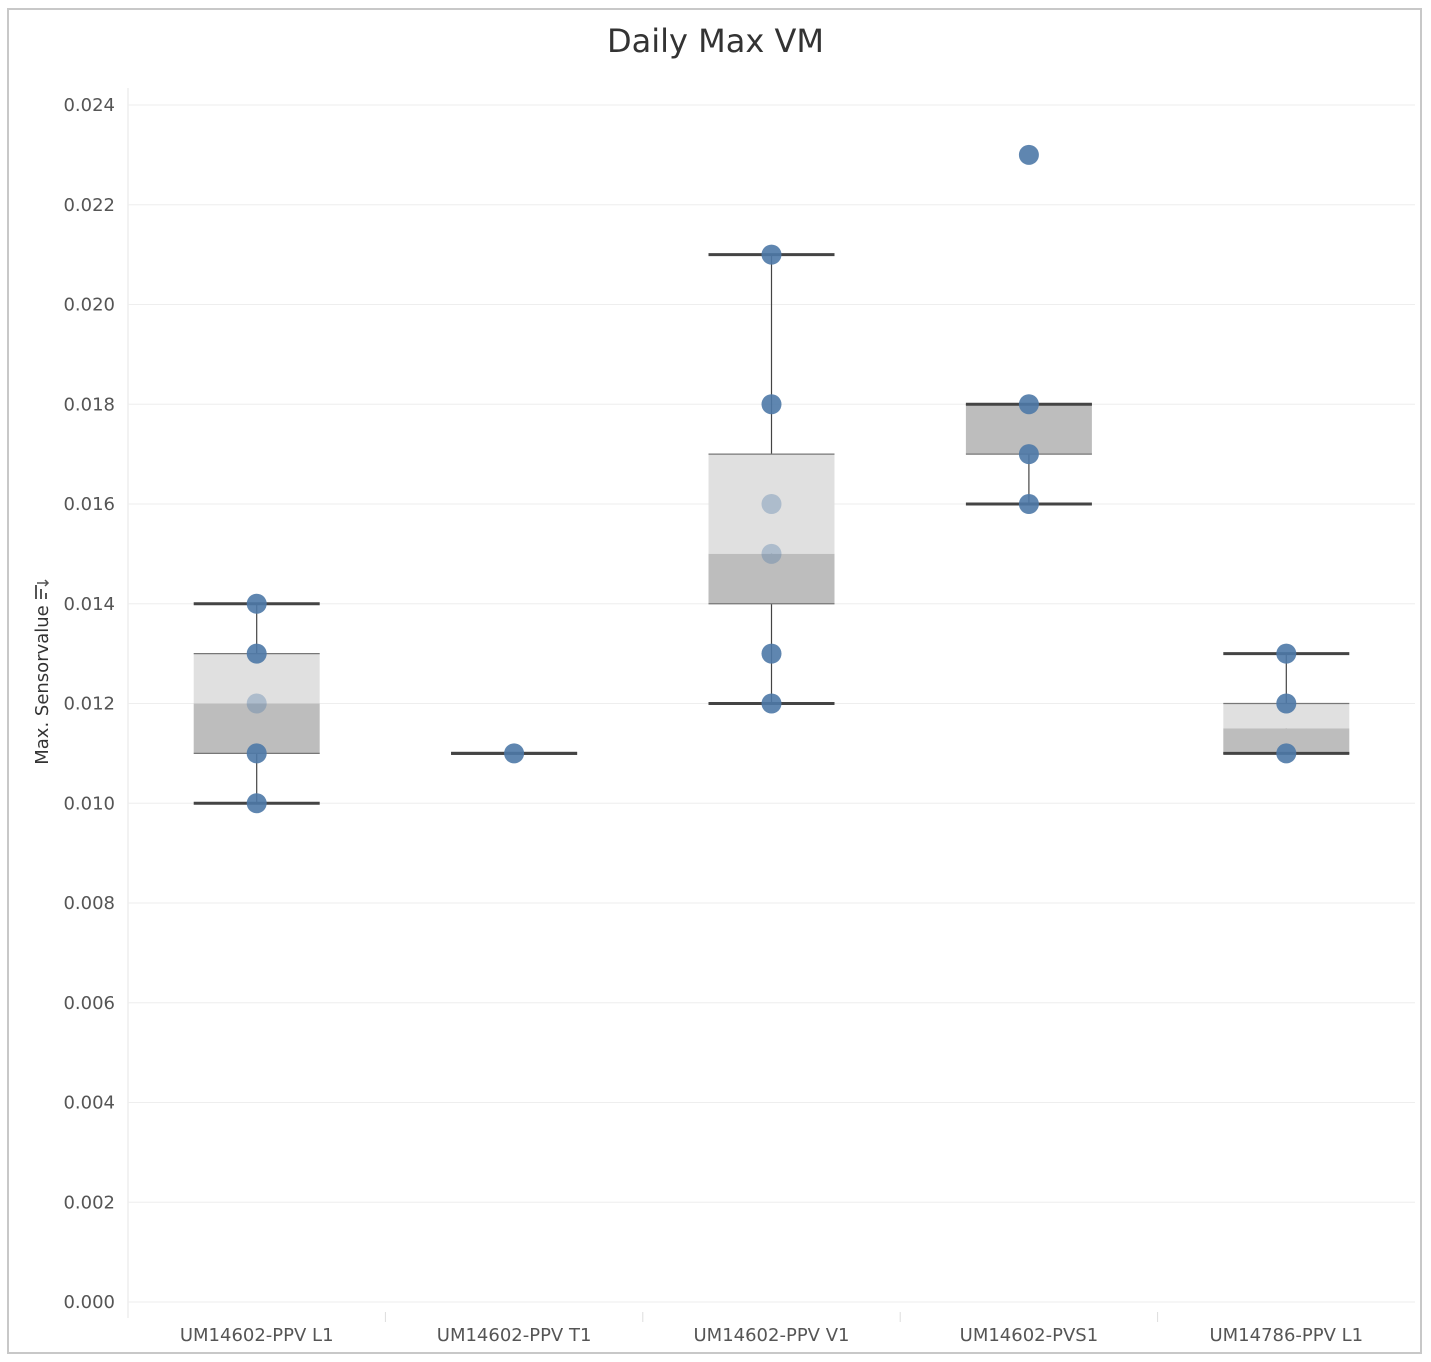 The width and height of the screenshot is (1431, 1362). Describe the element at coordinates (257, 1335) in the screenshot. I see `x-tick-label: UM14602-PPV L1` at that location.